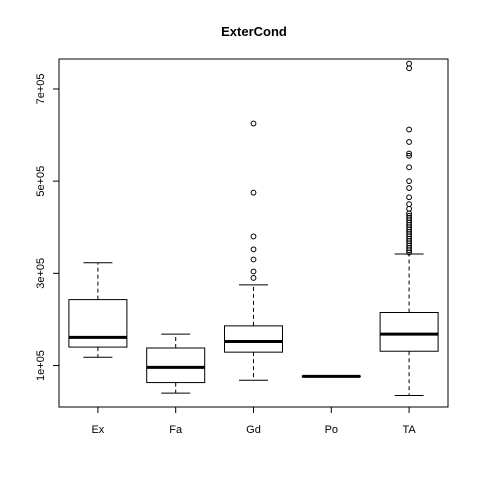 The height and width of the screenshot is (480, 480). Describe the element at coordinates (41, 89) in the screenshot. I see `y-tick-label: 7e+05` at that location.